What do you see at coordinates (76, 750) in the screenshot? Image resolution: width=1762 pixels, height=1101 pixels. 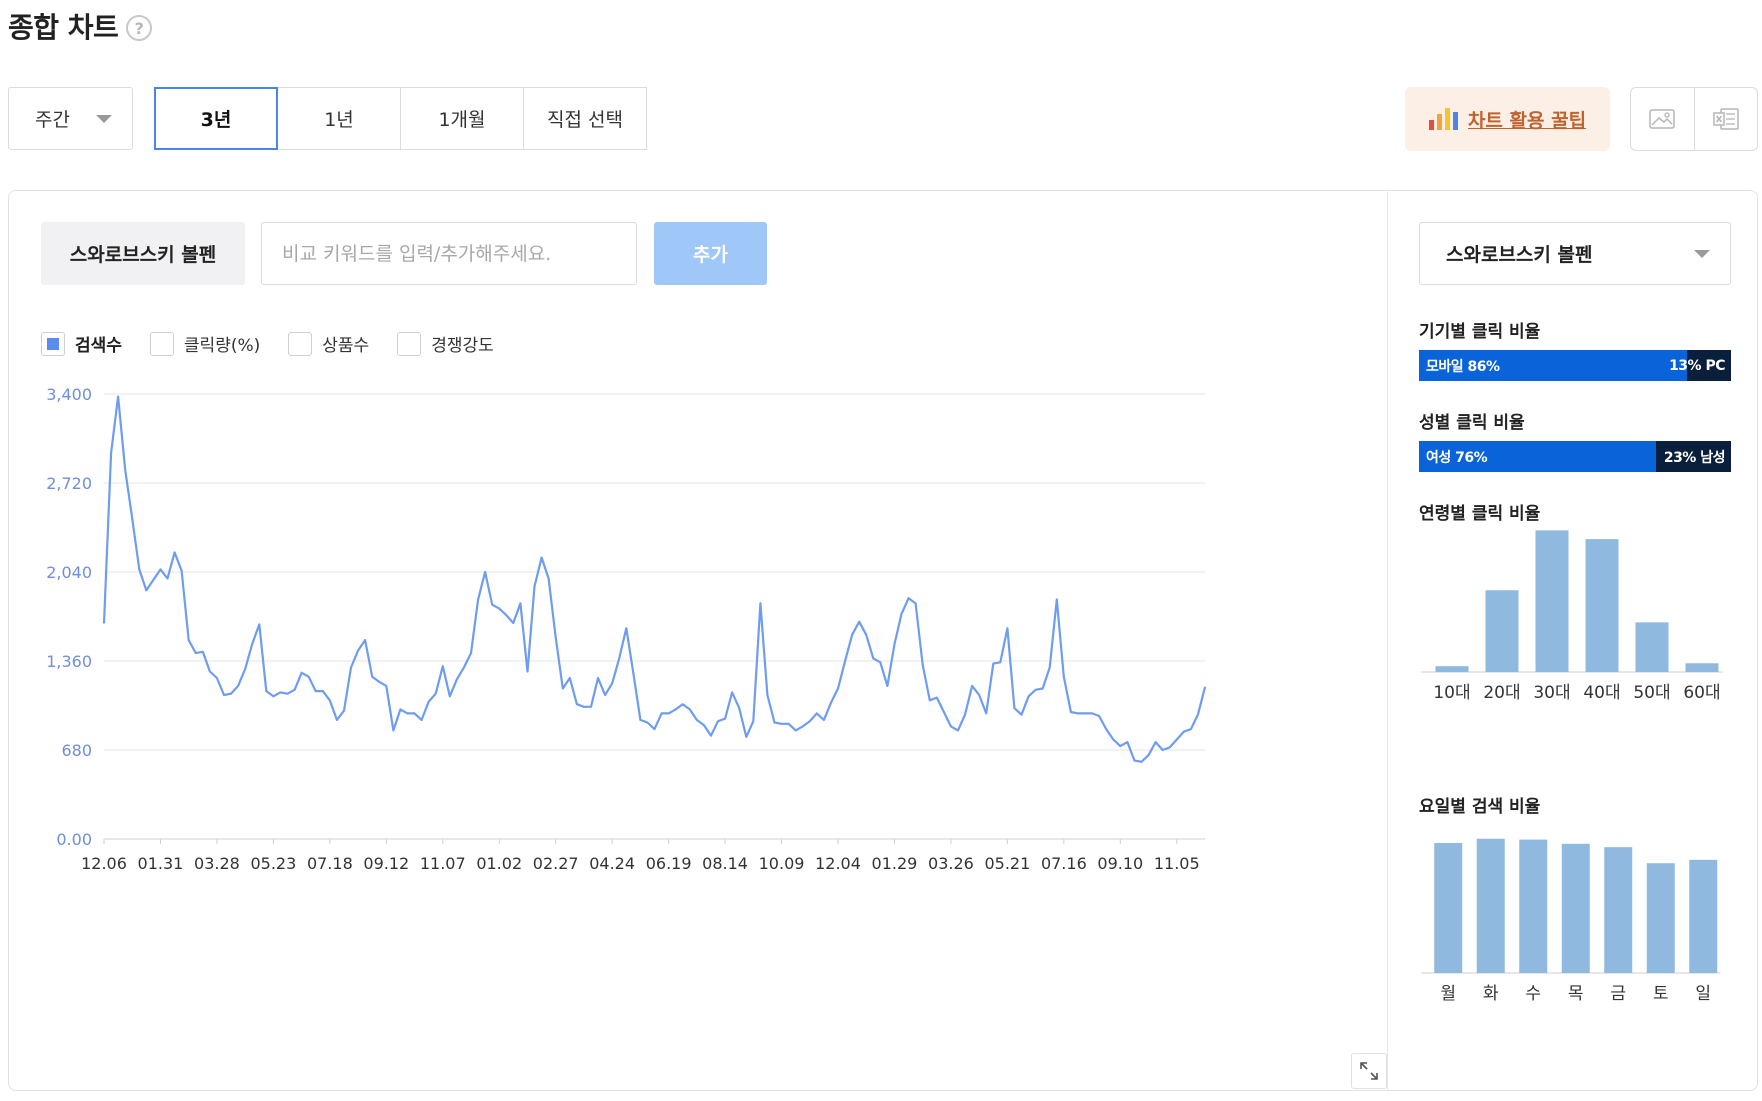 I see `y-tick-label: 680` at bounding box center [76, 750].